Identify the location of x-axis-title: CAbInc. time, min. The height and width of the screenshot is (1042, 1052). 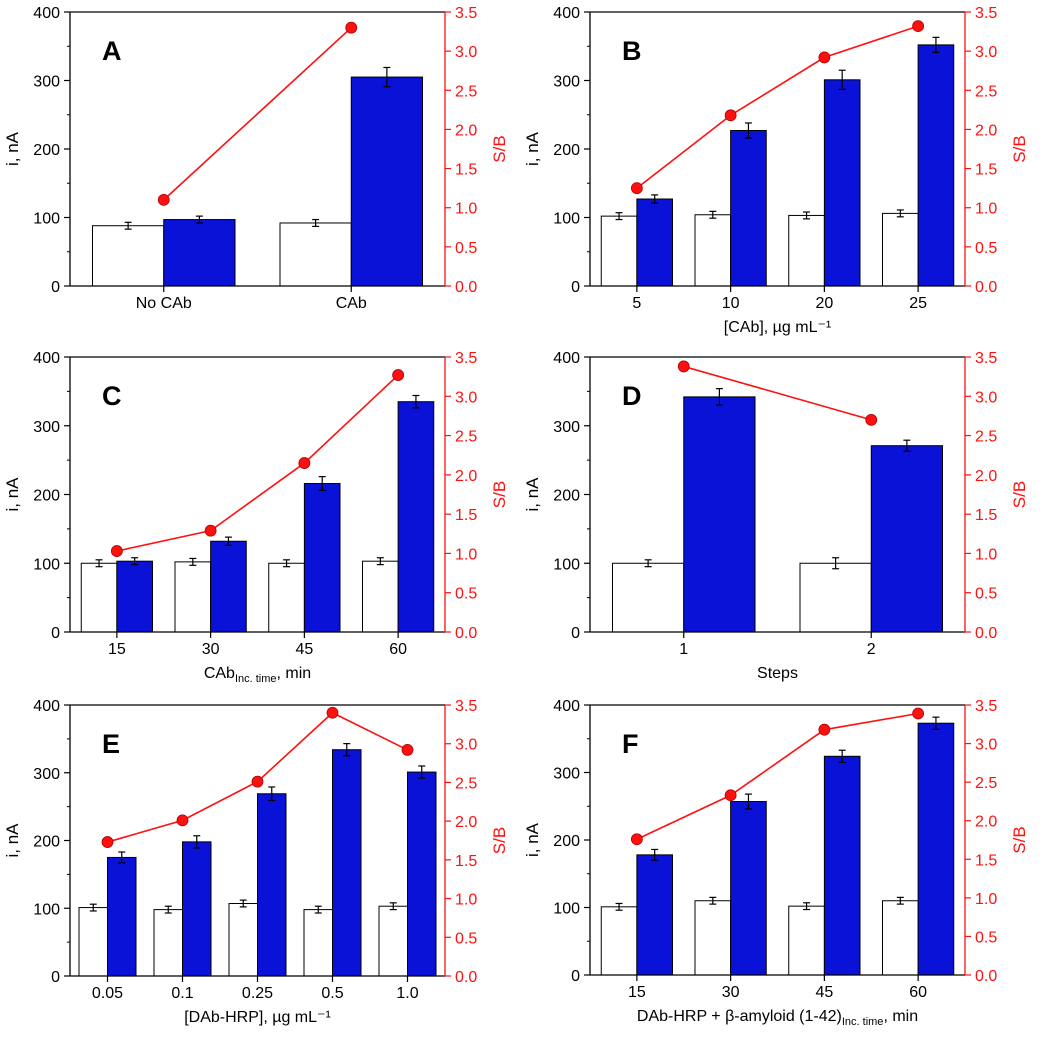
(257, 675).